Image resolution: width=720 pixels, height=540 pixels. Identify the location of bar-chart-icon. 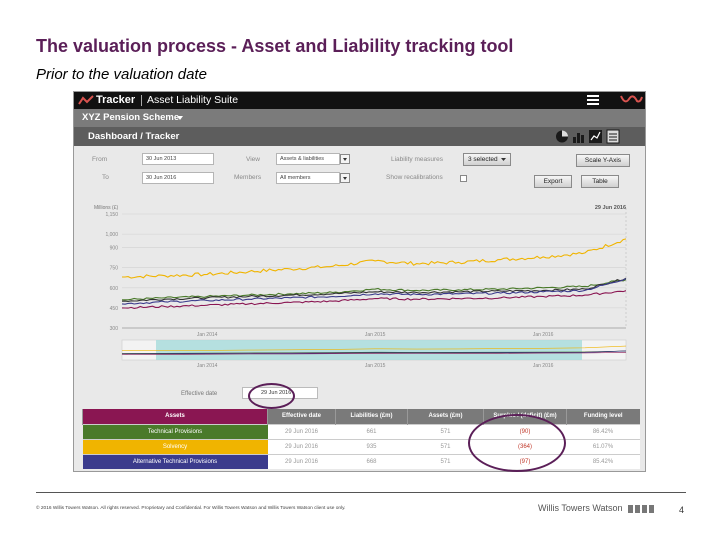
(578, 138).